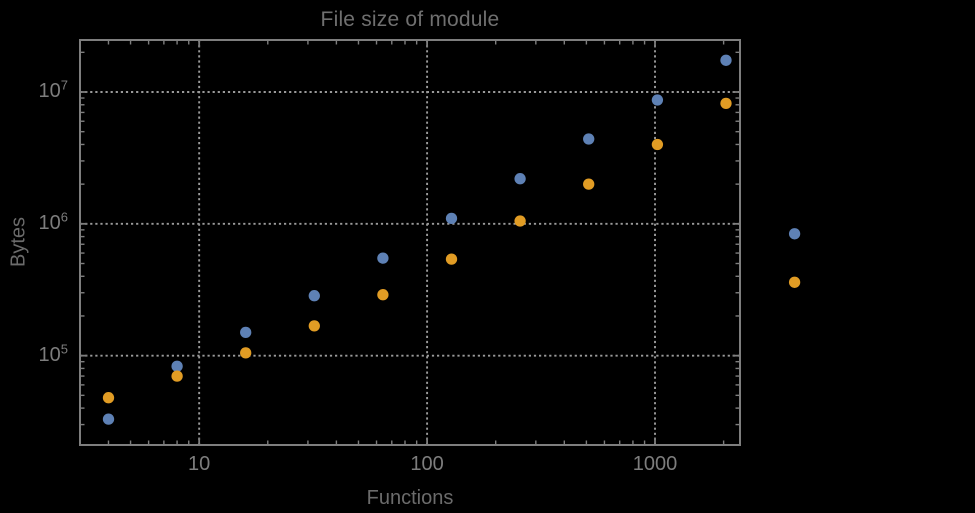  What do you see at coordinates (410, 498) in the screenshot?
I see `x-axis-label: Functions` at bounding box center [410, 498].